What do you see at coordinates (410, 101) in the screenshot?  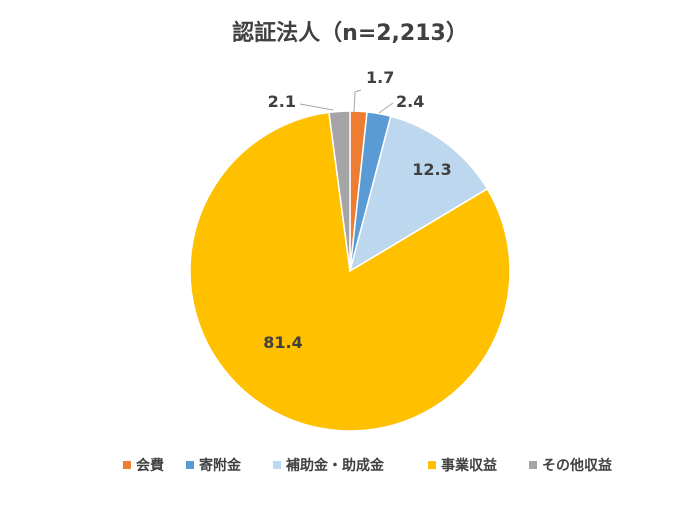 I see `data-label: 2.4` at bounding box center [410, 101].